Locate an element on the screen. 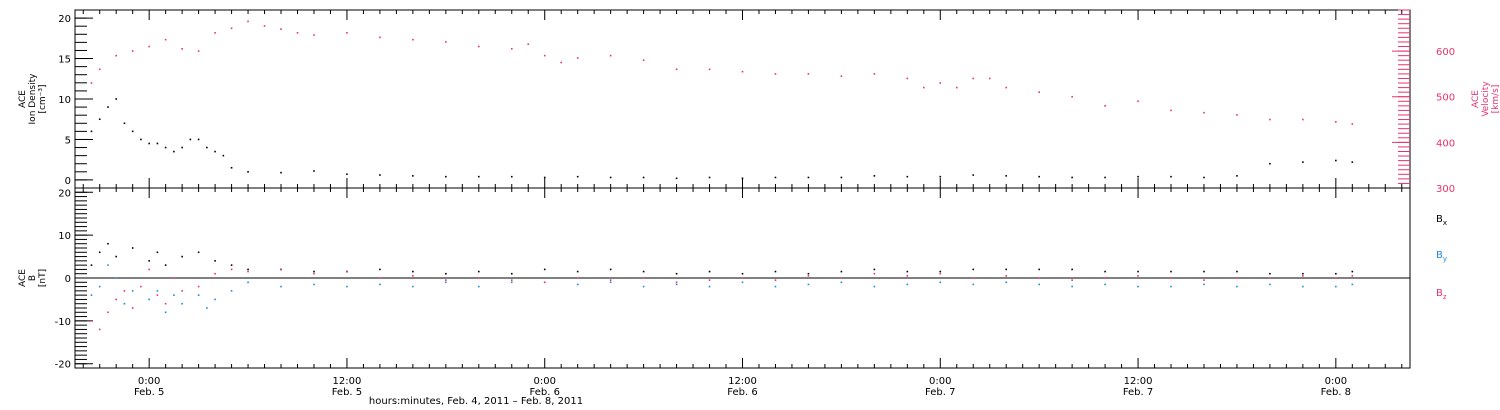 This screenshot has width=1500, height=410. legend-sub: z is located at coordinates (1445, 297).